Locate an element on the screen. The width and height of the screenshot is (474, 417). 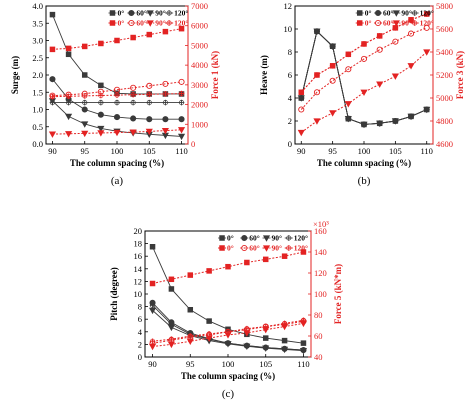
y2-tick-label: 5000 is located at coordinates (199, 45).